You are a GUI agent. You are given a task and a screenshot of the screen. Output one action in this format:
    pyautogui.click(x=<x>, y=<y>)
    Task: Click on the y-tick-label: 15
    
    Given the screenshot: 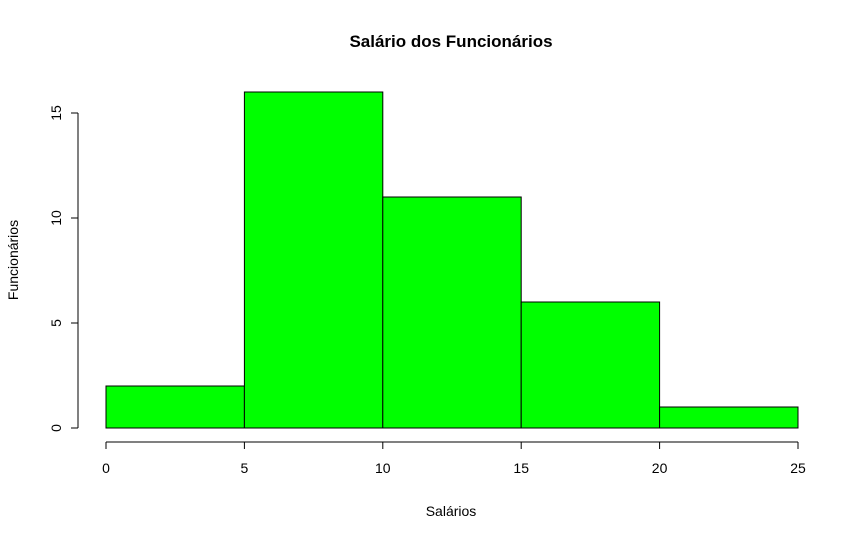 What is the action you would take?
    pyautogui.click(x=56, y=113)
    